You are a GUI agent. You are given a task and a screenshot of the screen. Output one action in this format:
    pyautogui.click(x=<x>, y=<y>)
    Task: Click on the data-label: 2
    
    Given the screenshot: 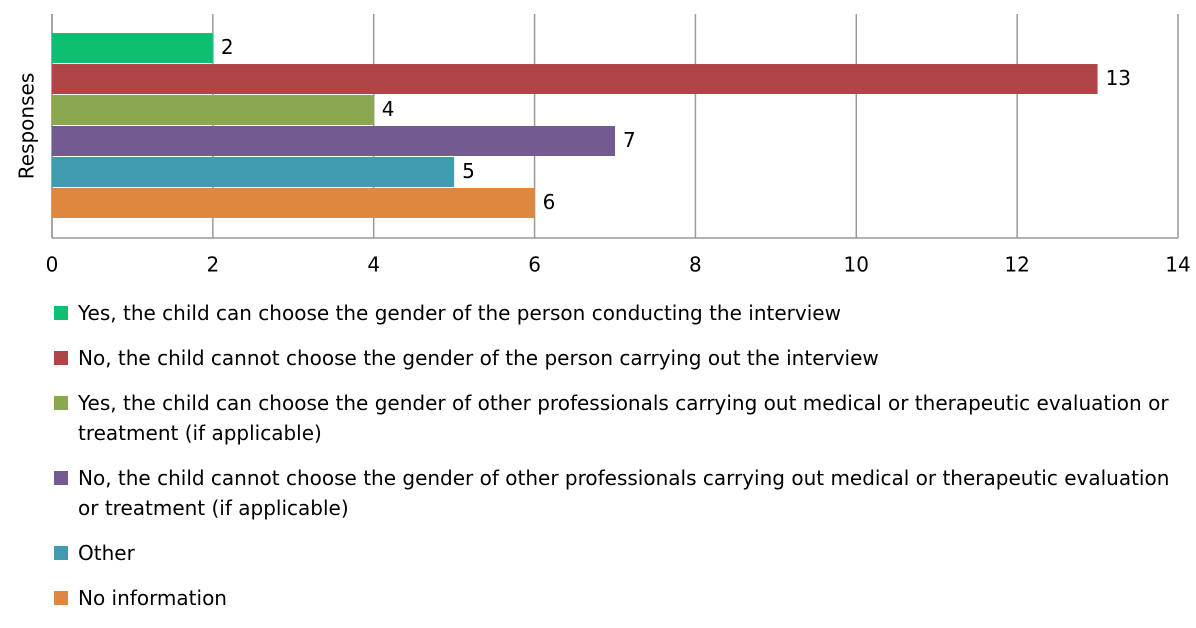 What is the action you would take?
    pyautogui.click(x=227, y=47)
    